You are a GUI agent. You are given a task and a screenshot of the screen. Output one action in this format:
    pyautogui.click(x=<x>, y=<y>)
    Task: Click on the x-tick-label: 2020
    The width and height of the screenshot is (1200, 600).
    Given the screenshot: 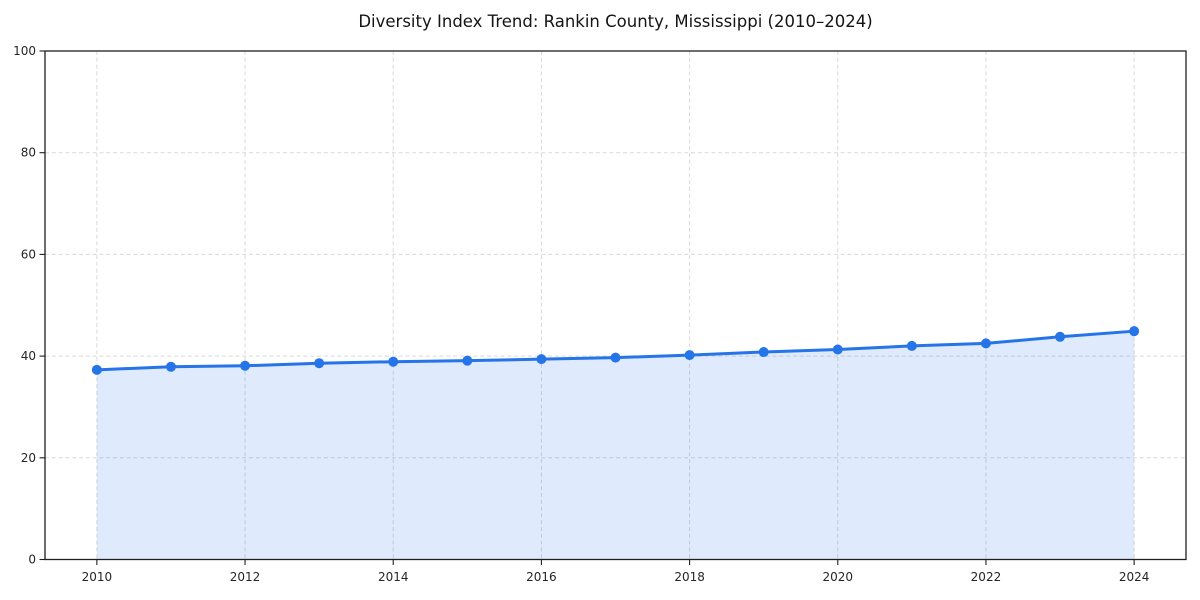 What is the action you would take?
    pyautogui.click(x=837, y=577)
    